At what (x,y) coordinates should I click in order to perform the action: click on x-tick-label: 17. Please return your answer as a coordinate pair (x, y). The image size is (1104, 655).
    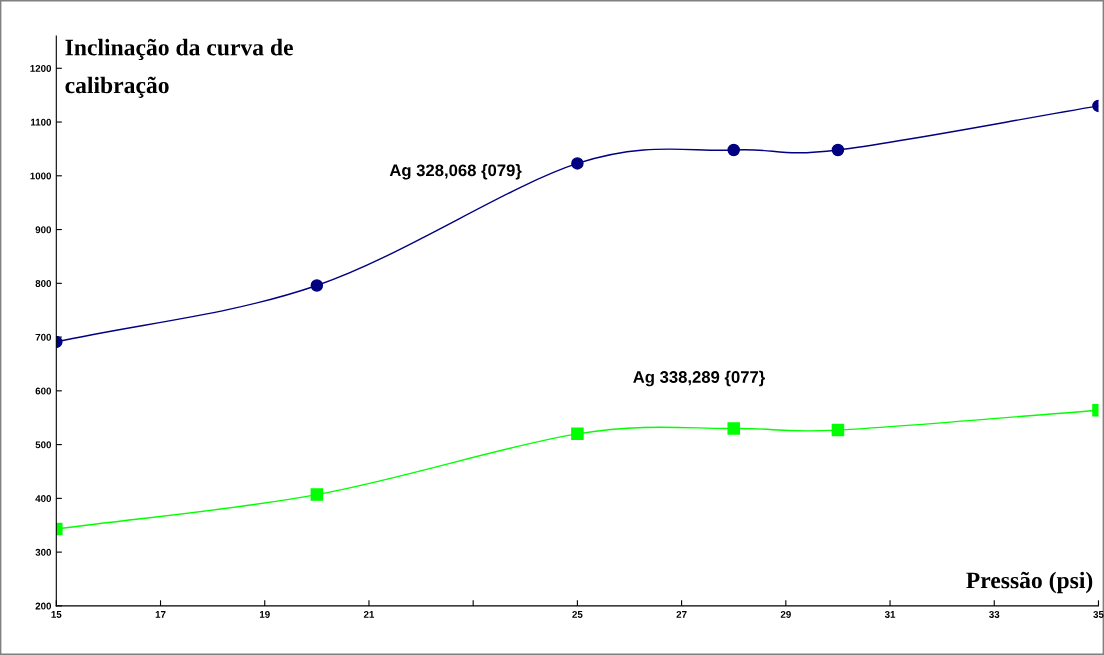
    Looking at the image, I should click on (160, 614).